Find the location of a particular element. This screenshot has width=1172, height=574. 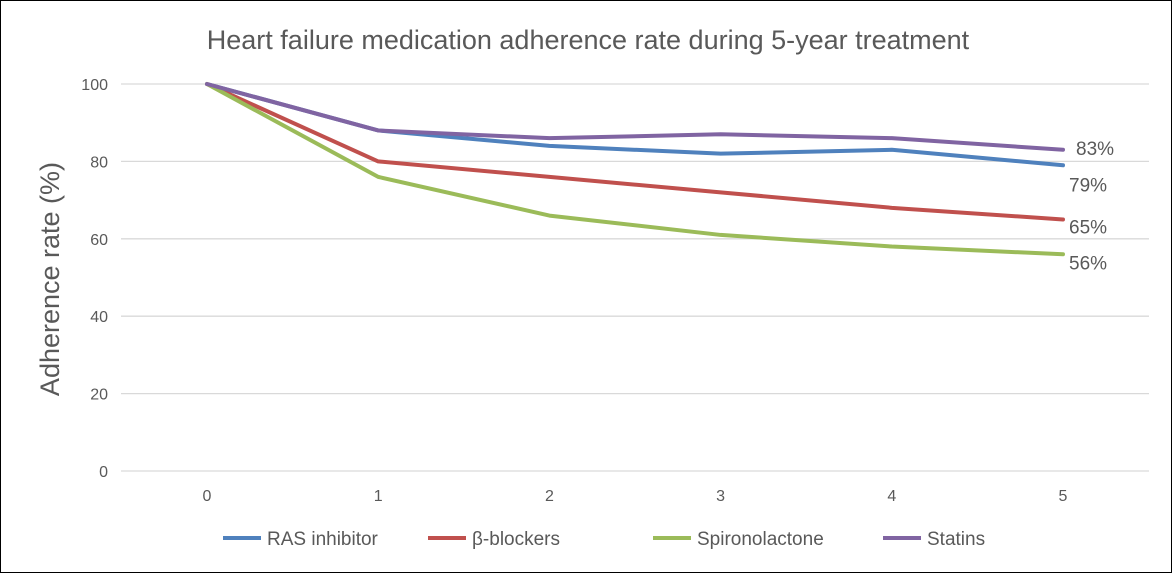

x-tick-label: 2 is located at coordinates (549, 496).